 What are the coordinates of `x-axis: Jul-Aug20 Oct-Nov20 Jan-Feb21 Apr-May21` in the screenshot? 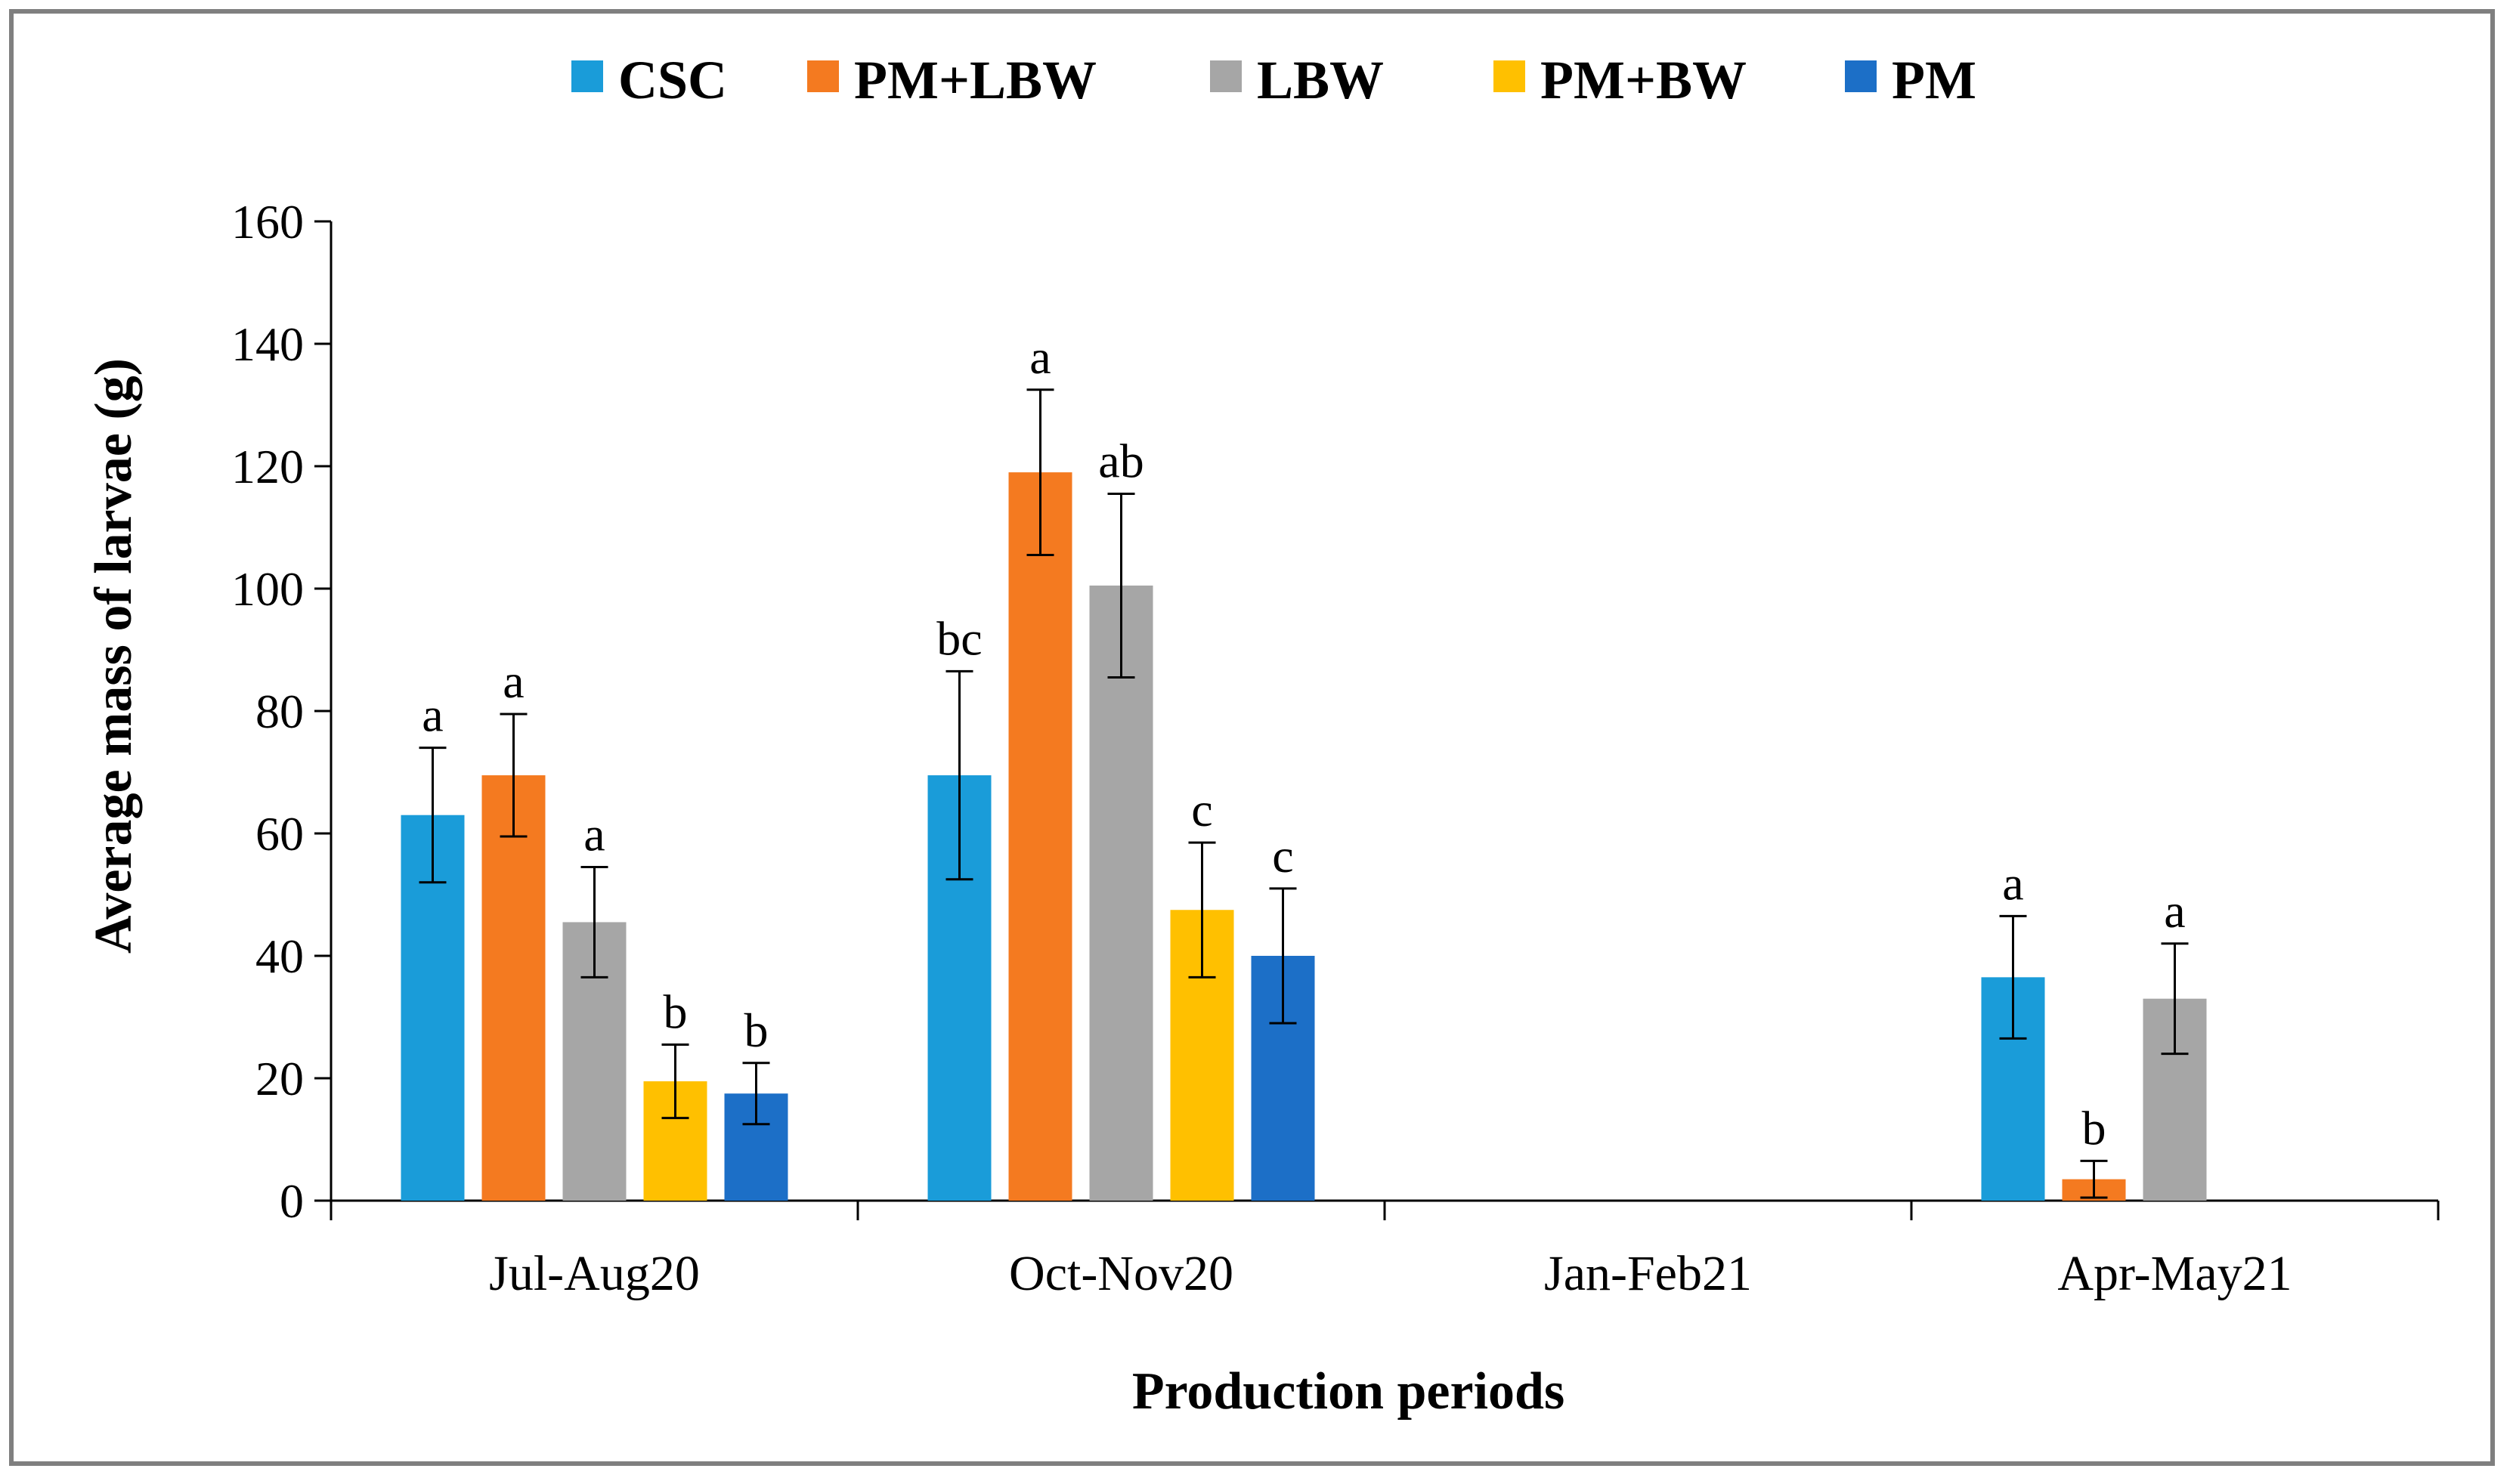 It's located at (1385, 1250).